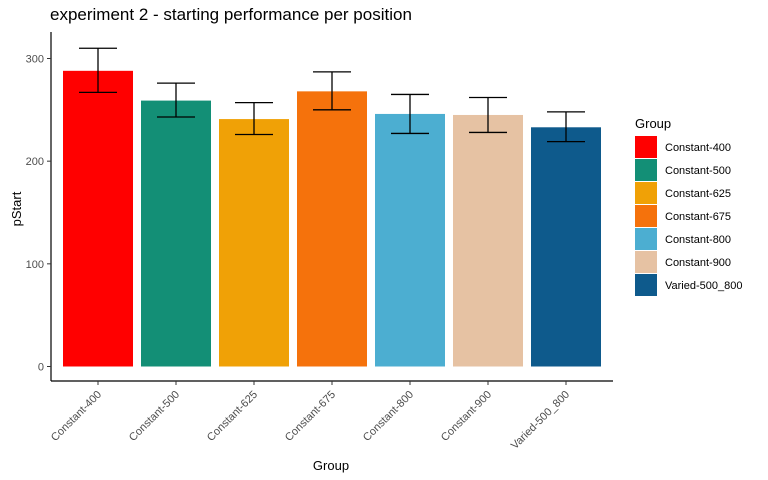  I want to click on x-tick-label: Constant-800, so click(388, 416).